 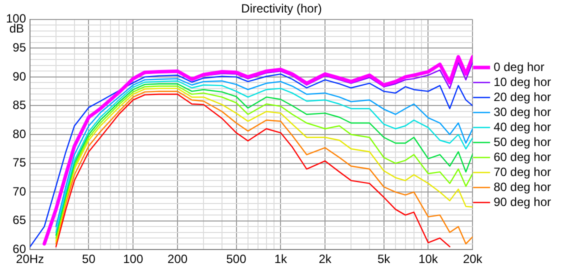 What do you see at coordinates (19, 220) in the screenshot?
I see `y-tick-label: 65` at bounding box center [19, 220].